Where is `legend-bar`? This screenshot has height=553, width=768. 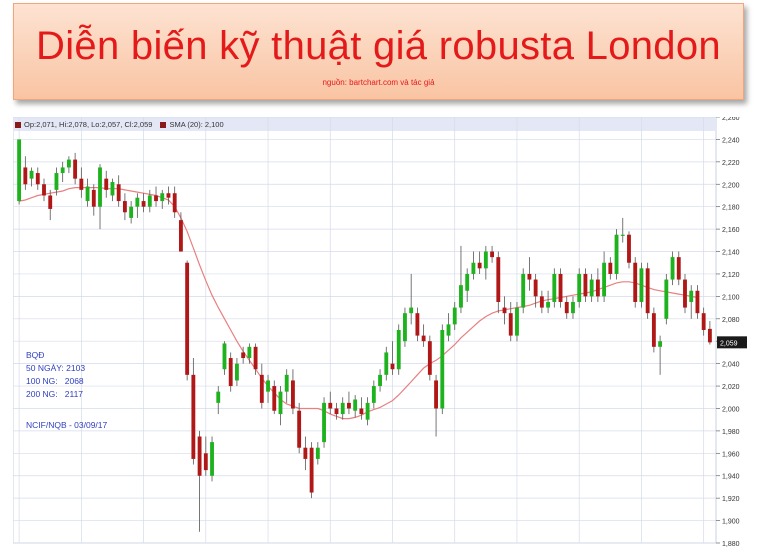 legend-bar is located at coordinates (364, 124).